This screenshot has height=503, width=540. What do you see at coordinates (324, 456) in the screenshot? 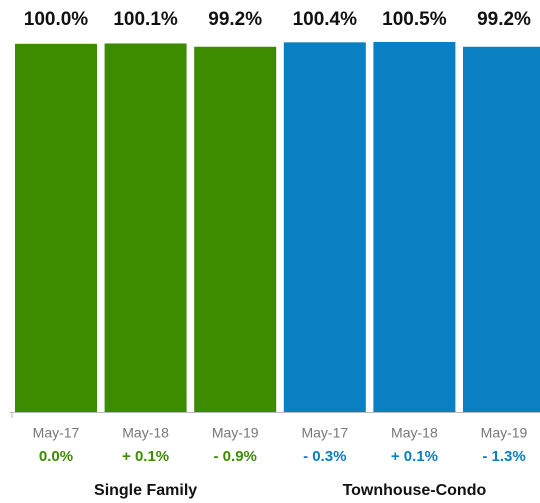
I see `change-label: - 0.3%` at bounding box center [324, 456].